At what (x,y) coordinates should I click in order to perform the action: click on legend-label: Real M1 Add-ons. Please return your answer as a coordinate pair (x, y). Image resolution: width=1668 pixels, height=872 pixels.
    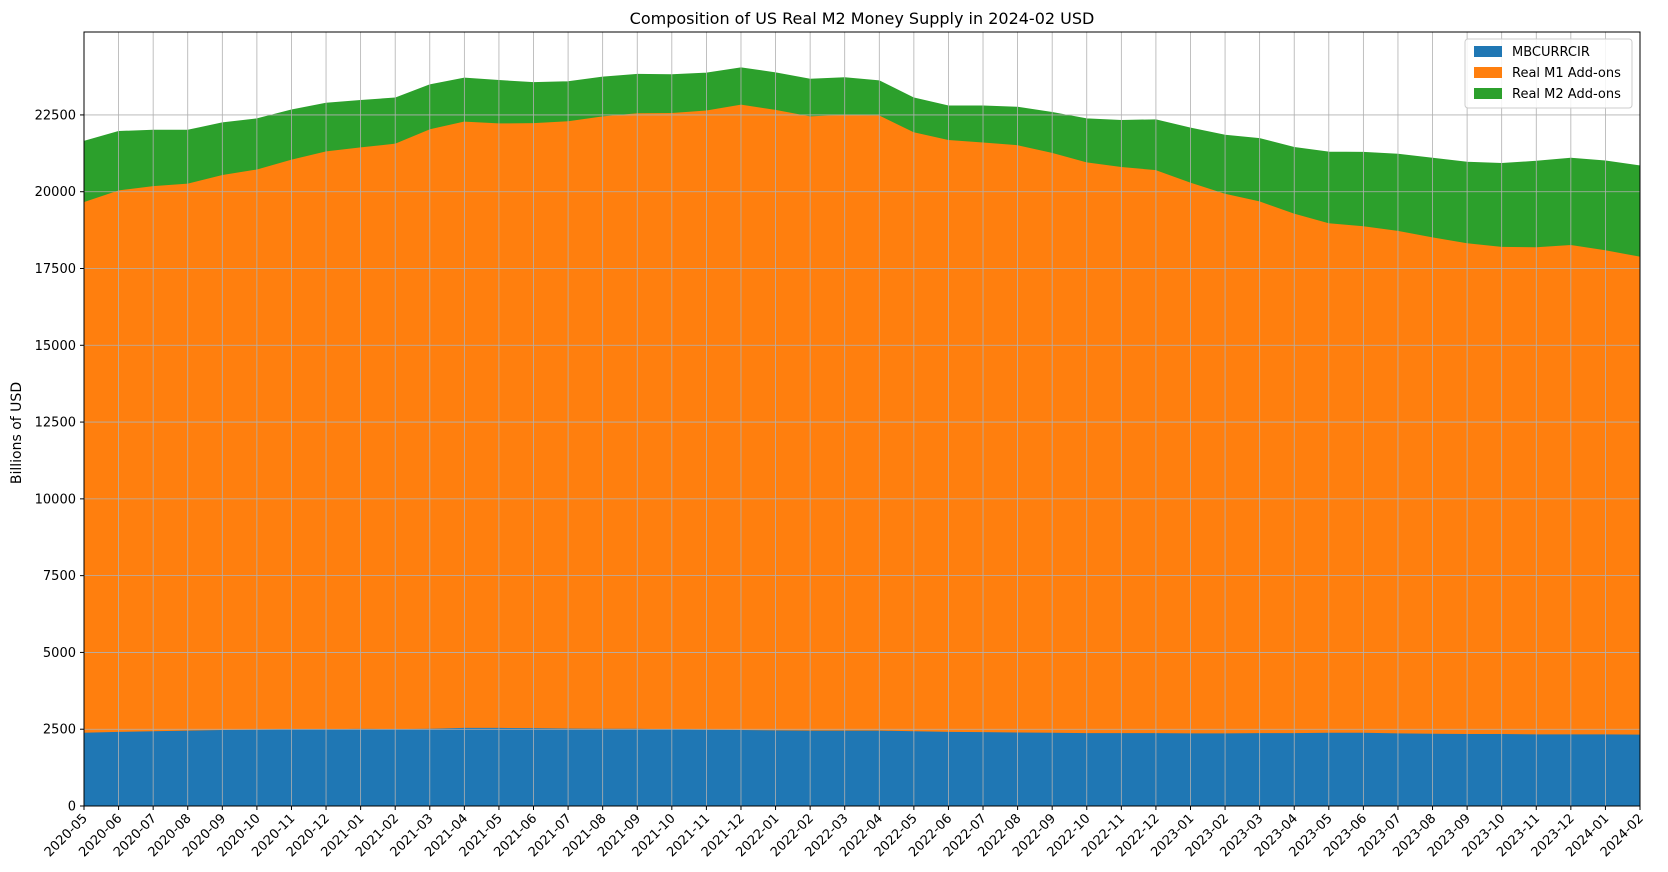
    Looking at the image, I should click on (1566, 73).